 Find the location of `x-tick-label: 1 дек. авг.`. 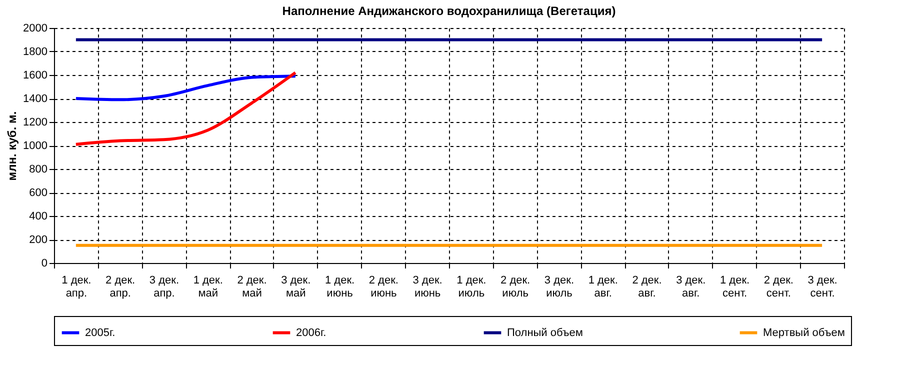

x-tick-label: 1 дек. авг. is located at coordinates (603, 287).